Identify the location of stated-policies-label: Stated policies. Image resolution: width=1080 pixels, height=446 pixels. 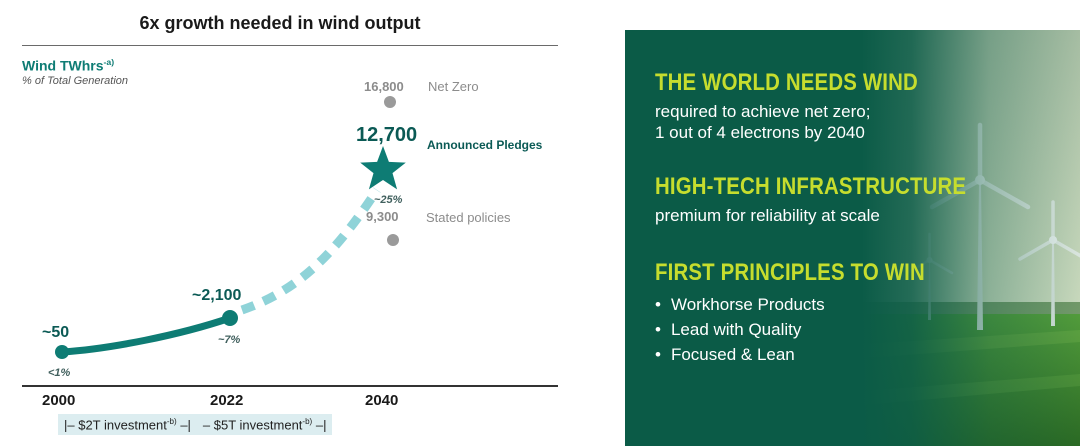
(468, 217).